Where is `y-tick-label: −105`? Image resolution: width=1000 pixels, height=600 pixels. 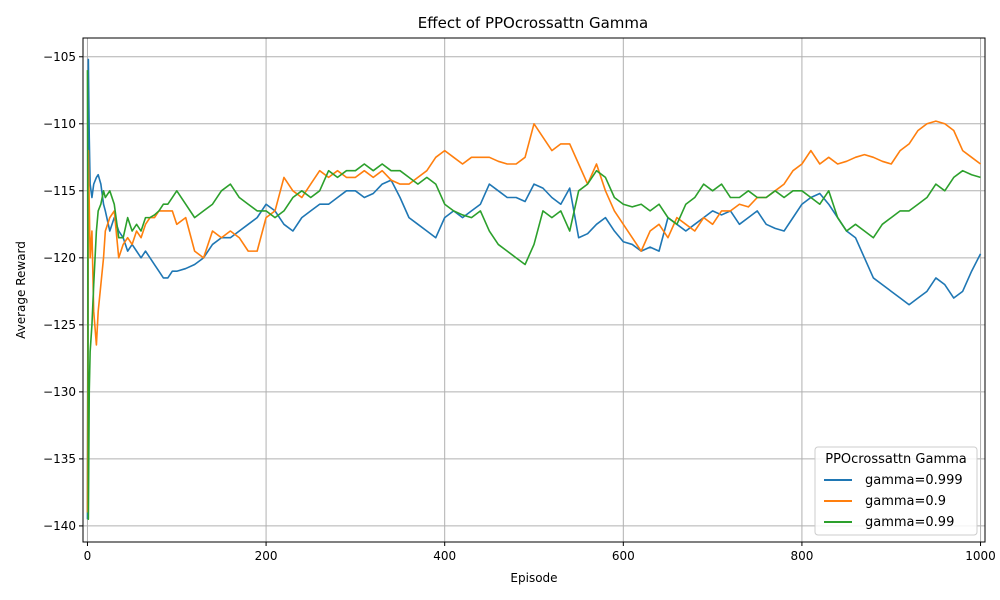
y-tick-label: −105 is located at coordinates (59, 57).